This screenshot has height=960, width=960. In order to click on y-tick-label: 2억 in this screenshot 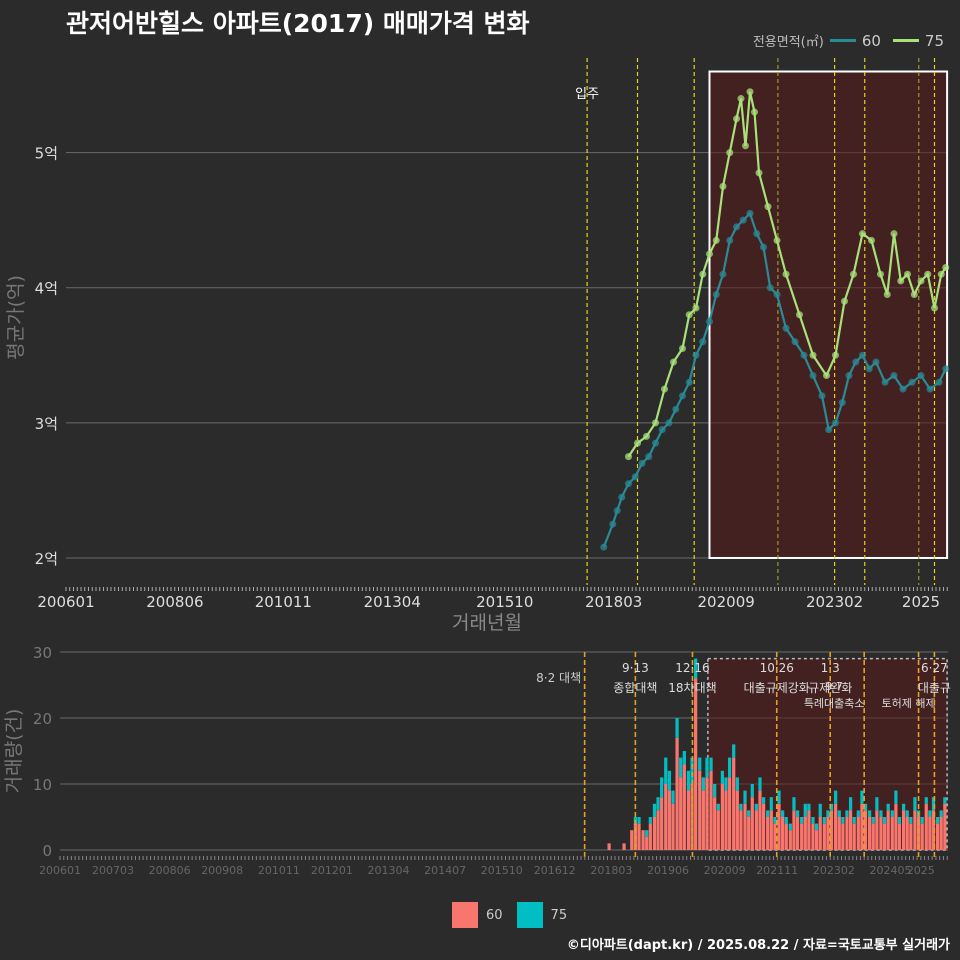, I will do `click(46, 559)`.